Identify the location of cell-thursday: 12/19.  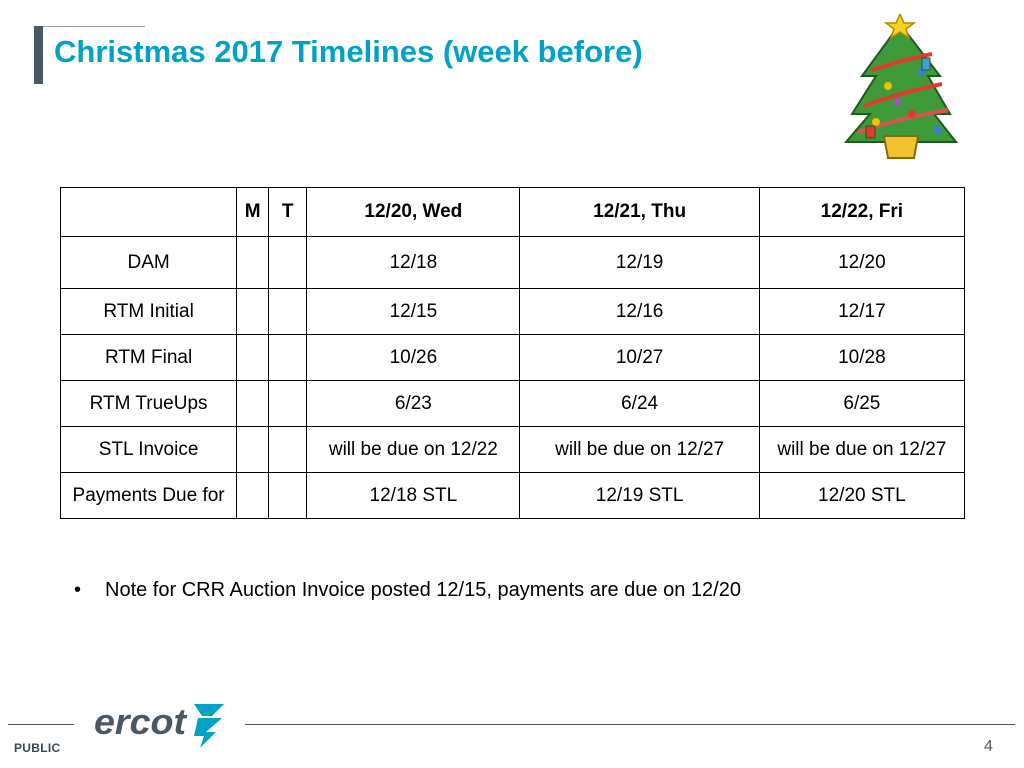
(639, 262).